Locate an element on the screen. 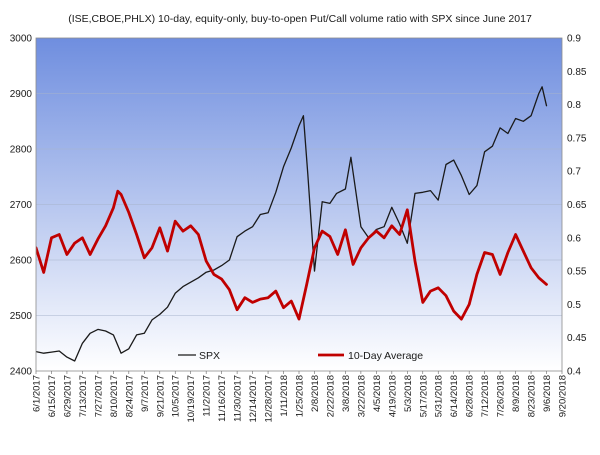  x-tick-label: 7/12/2018 is located at coordinates (485, 396).